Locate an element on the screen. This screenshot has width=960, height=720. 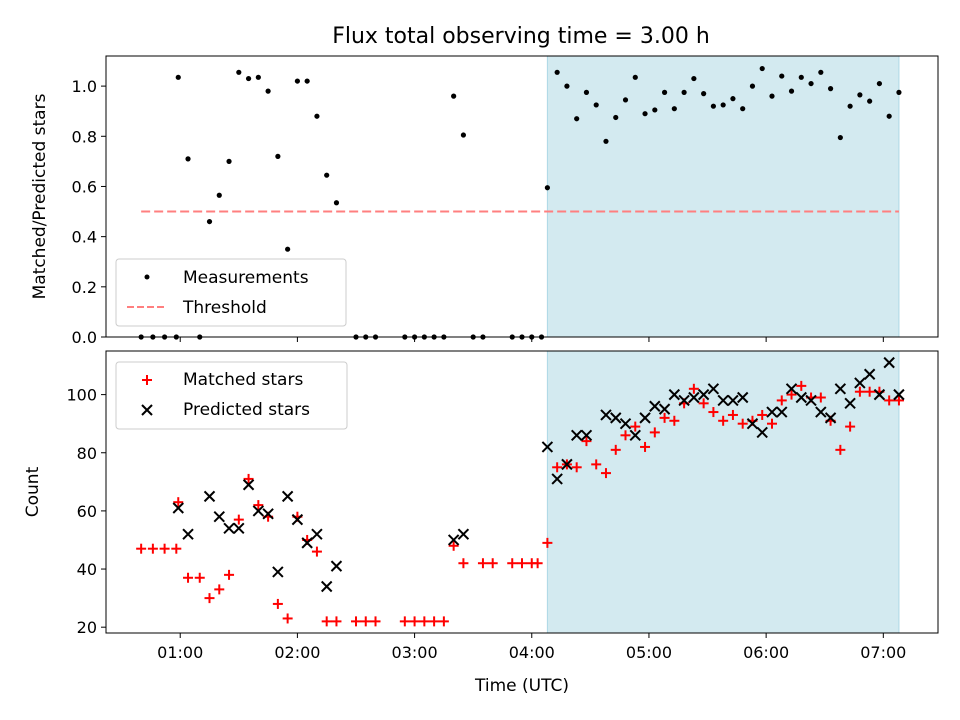
x-tick-label: 06:00 is located at coordinates (766, 652).